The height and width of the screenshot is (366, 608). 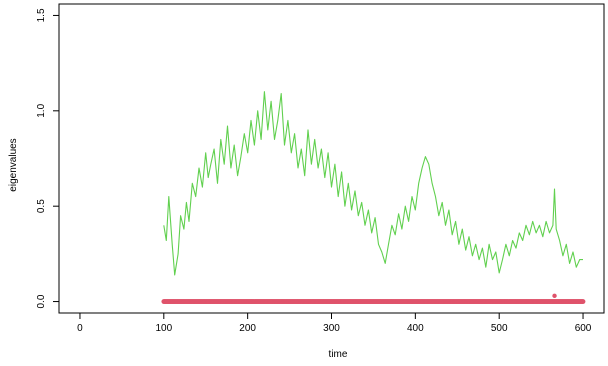 I want to click on x-tick-label-100: 100, so click(x=163, y=328).